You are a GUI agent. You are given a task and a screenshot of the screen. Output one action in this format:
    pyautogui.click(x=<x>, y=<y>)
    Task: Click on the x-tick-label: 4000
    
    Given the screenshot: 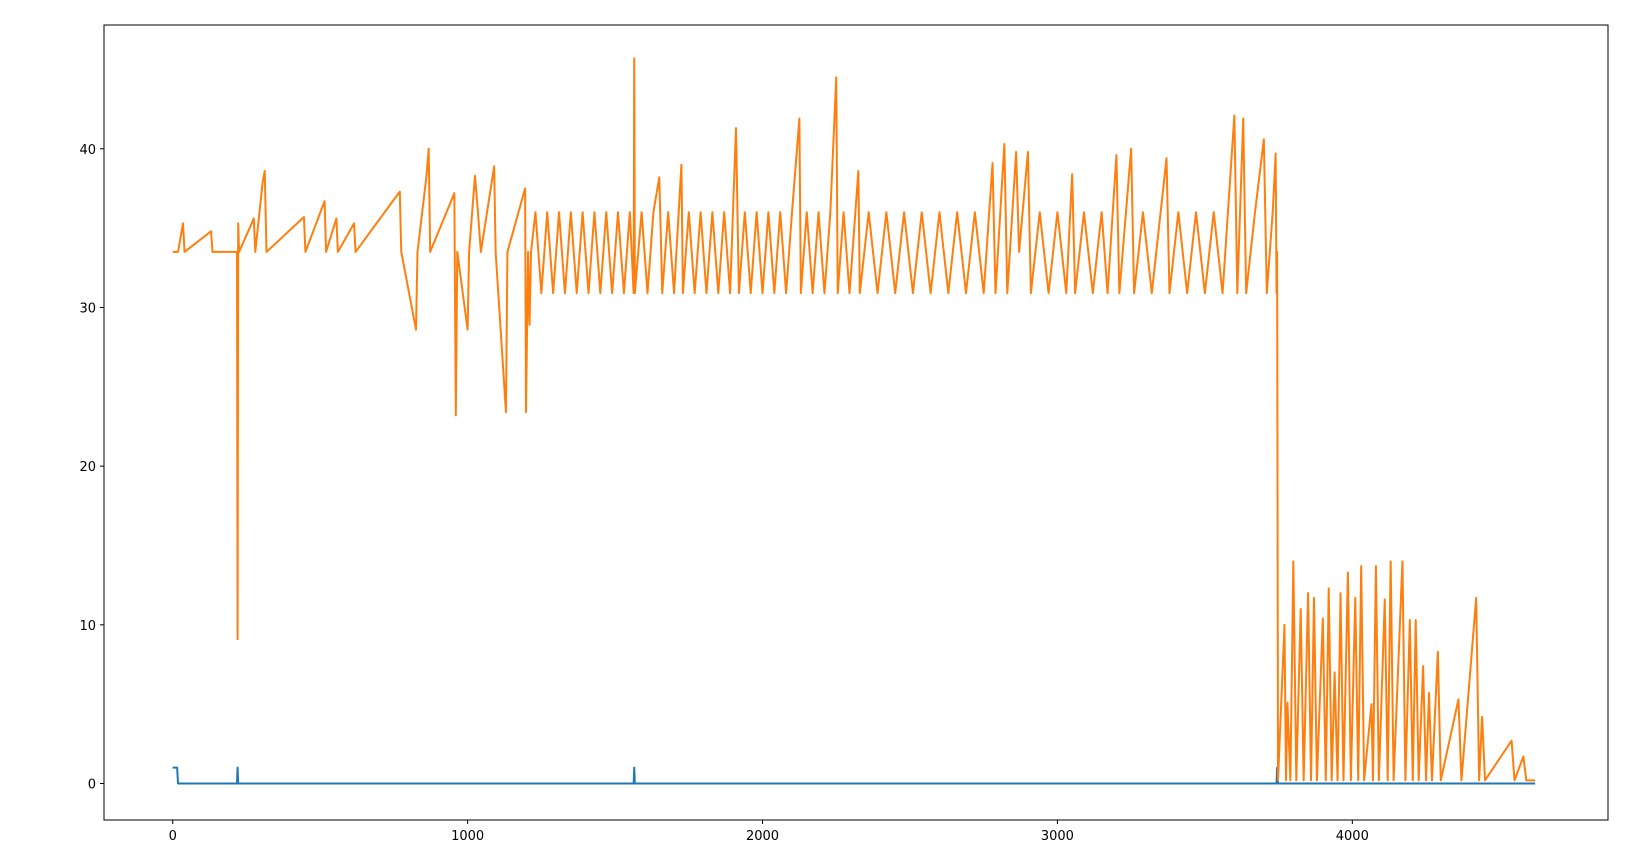 What is the action you would take?
    pyautogui.click(x=1352, y=836)
    